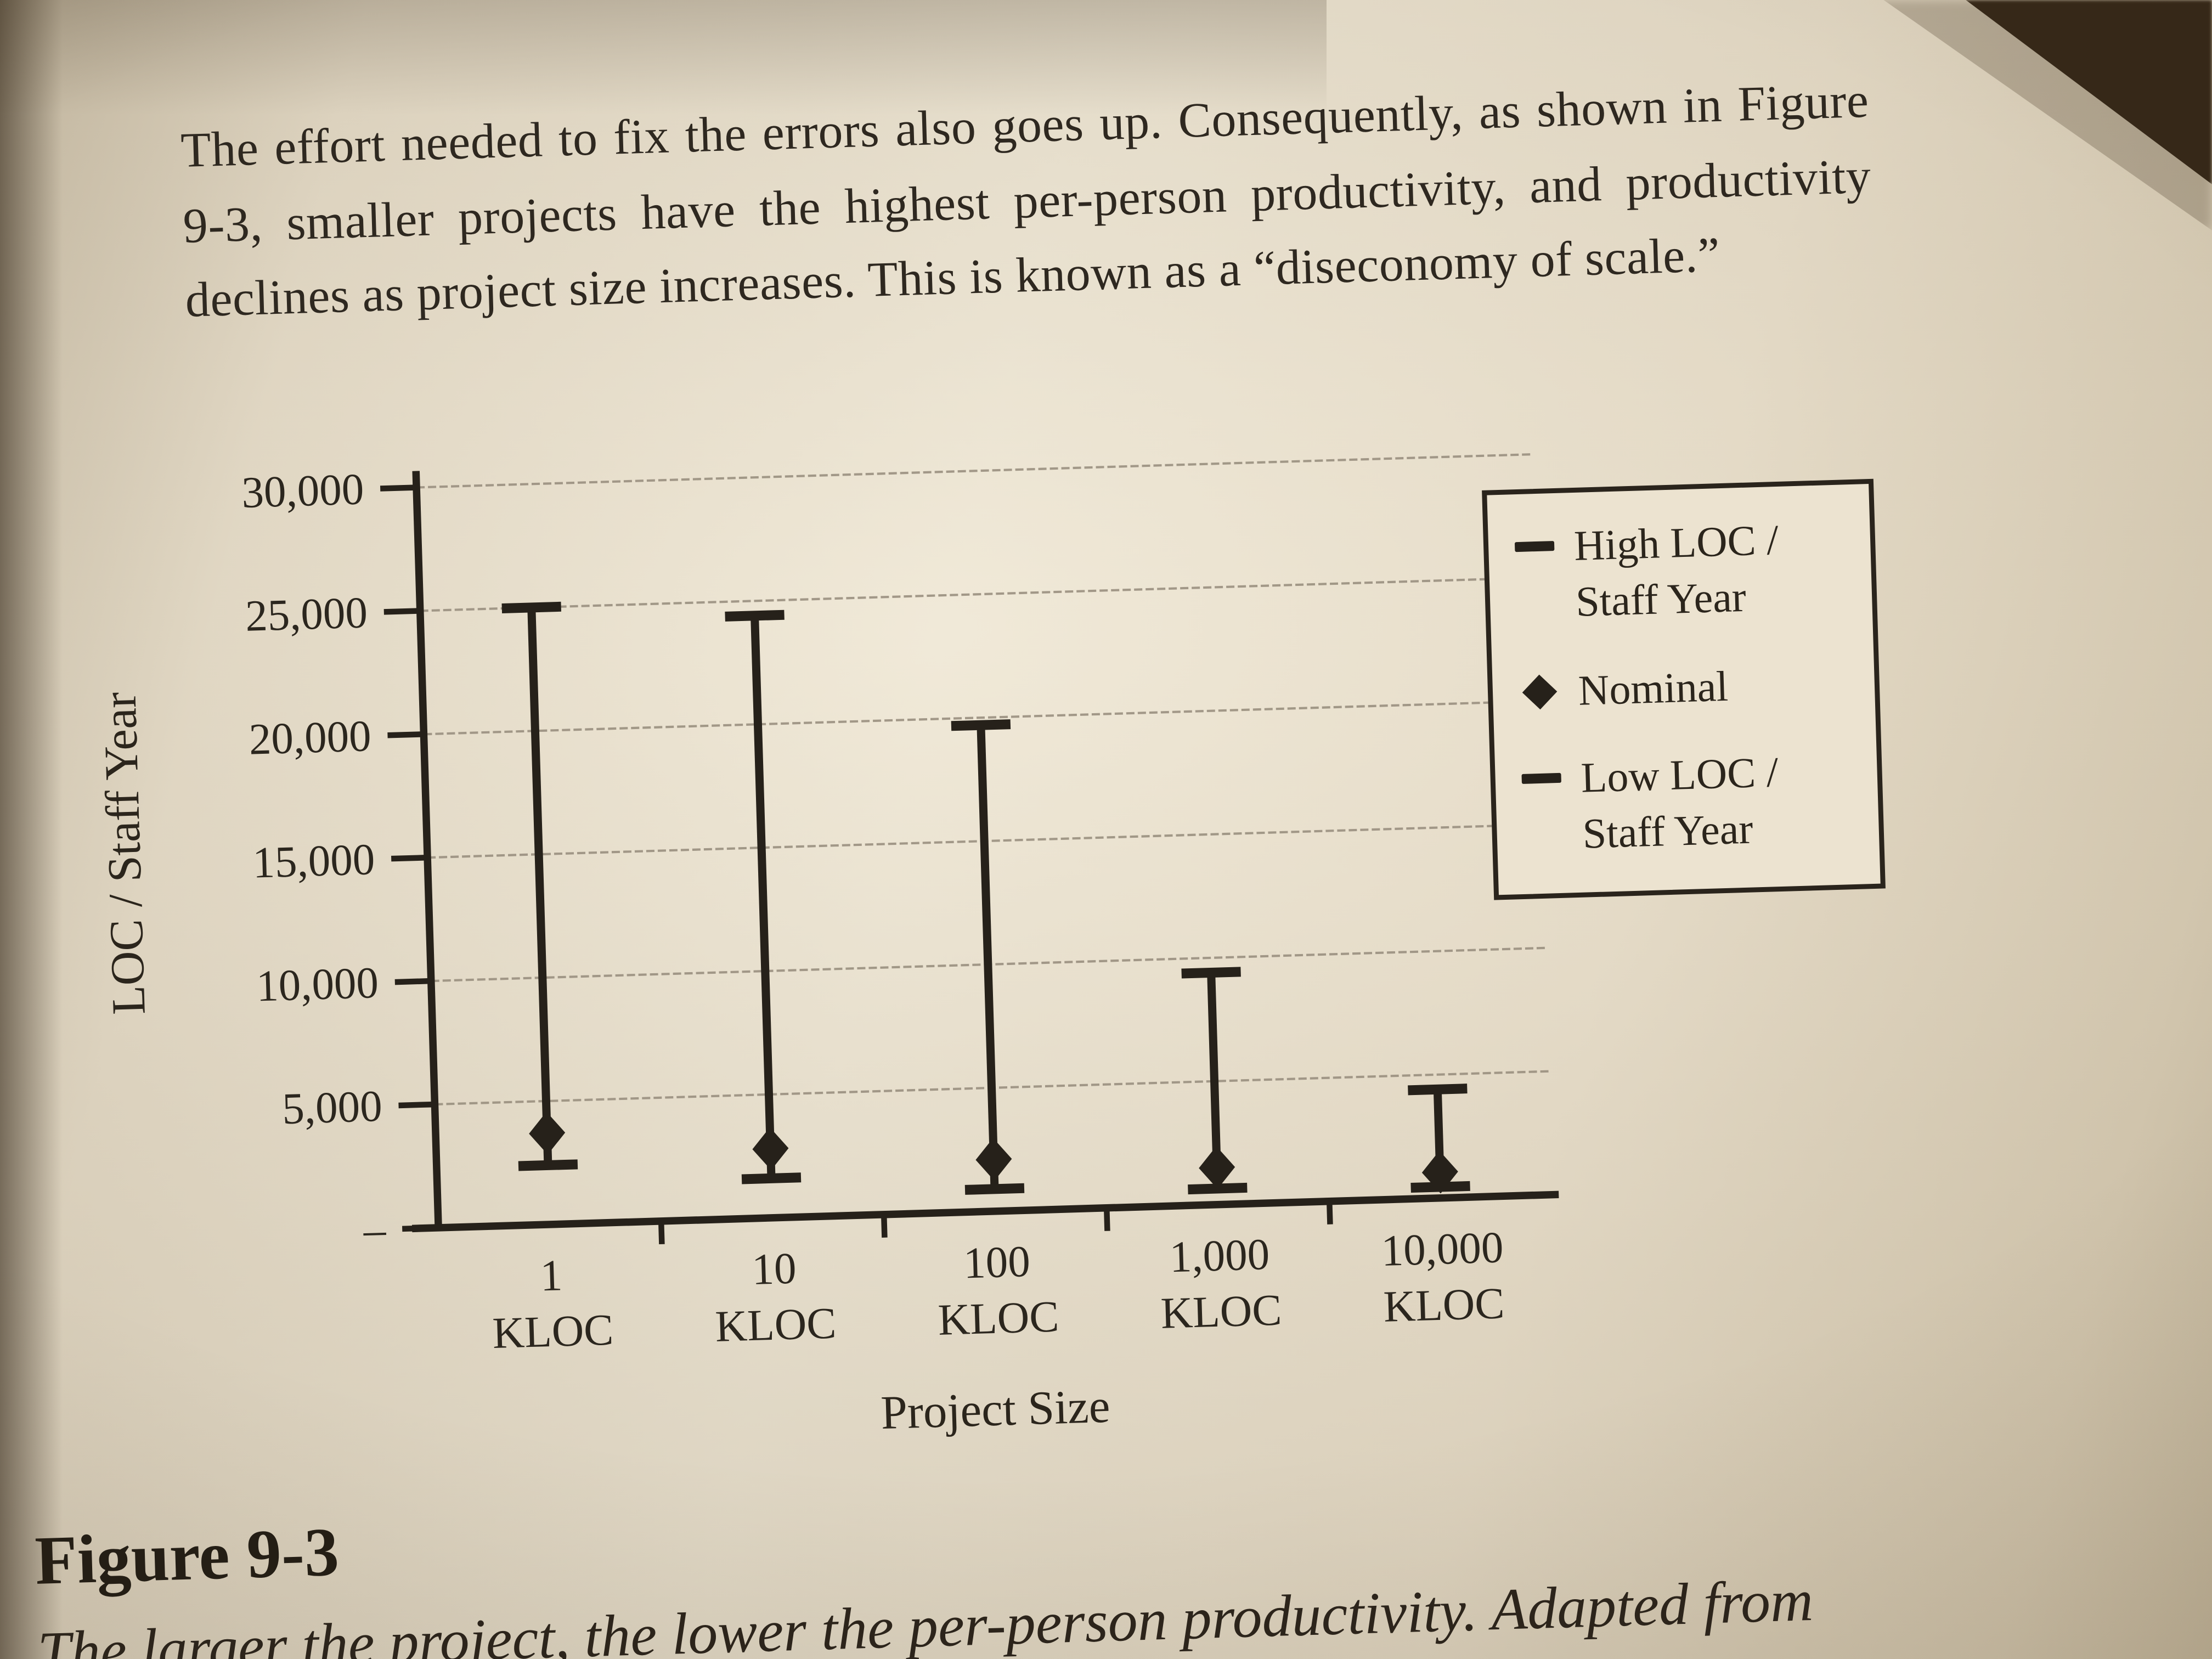 This screenshot has width=2212, height=1659. What do you see at coordinates (32, 830) in the screenshot?
I see `page-left-shadow` at bounding box center [32, 830].